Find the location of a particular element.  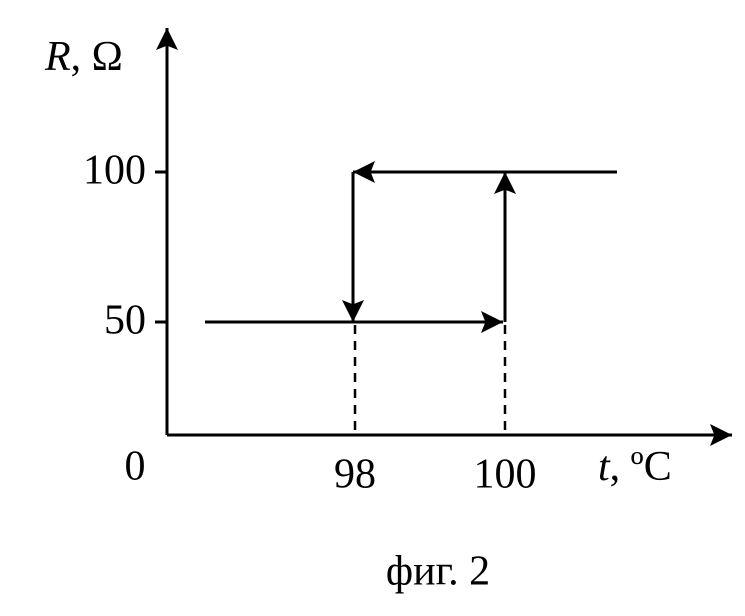

origin-label: 0 is located at coordinates (135, 467).